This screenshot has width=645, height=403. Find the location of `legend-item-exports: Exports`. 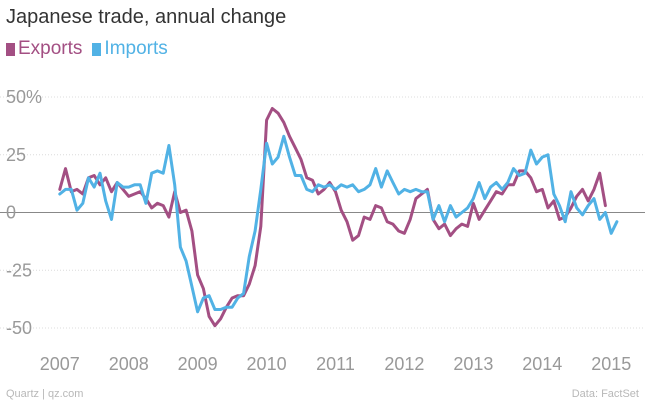

legend-item-exports: Exports is located at coordinates (44, 49).